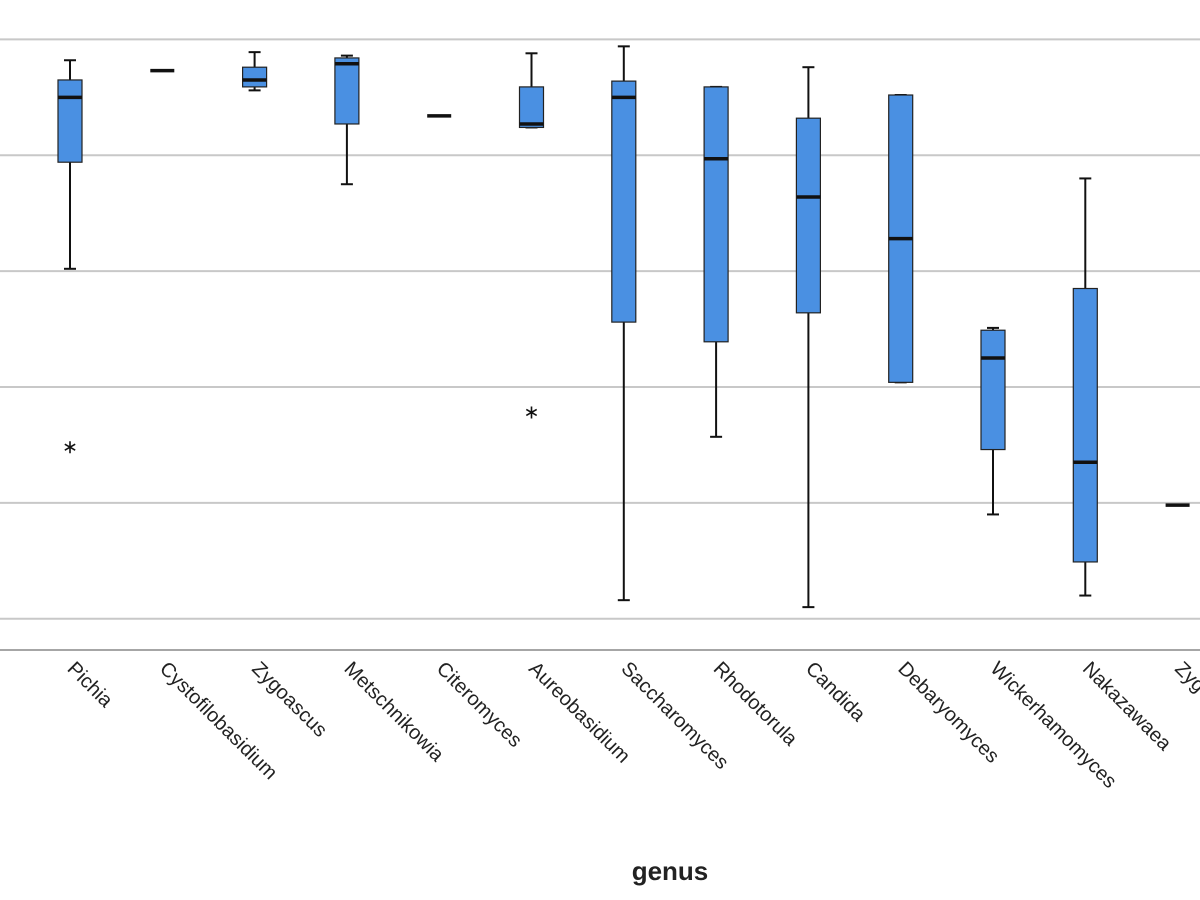 Image resolution: width=1200 pixels, height=900 pixels. I want to click on x-tick-label: Metschnikowia, so click(394, 712).